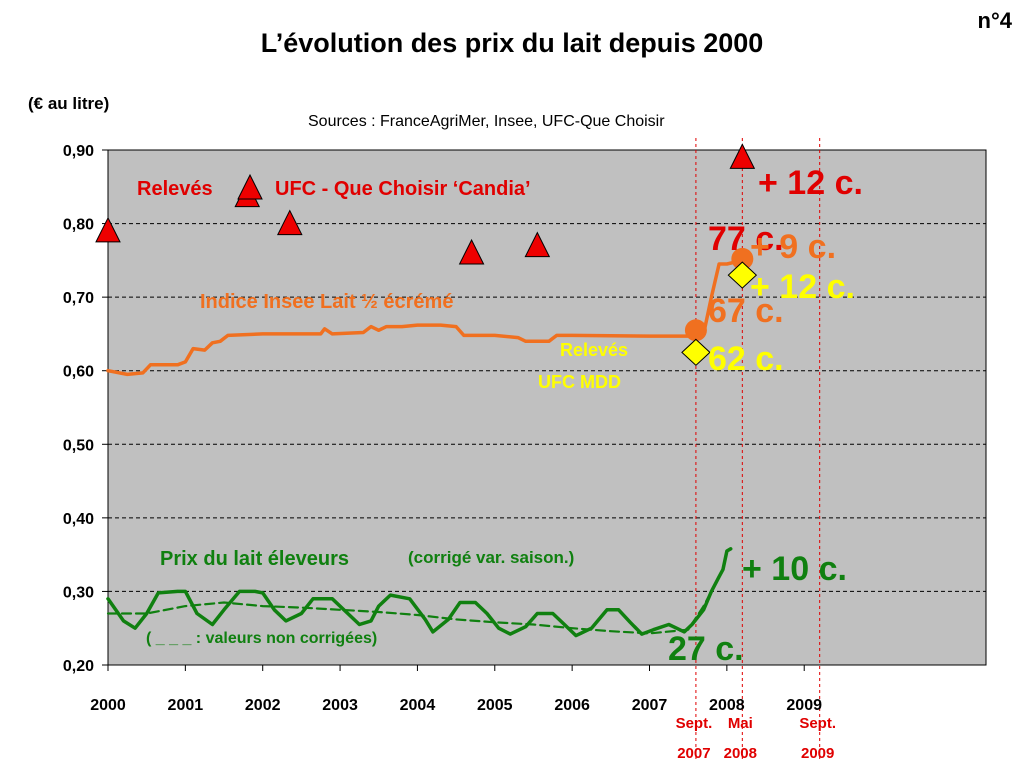 This screenshot has height=768, width=1024. What do you see at coordinates (794, 569) in the screenshot?
I see `annot-green-plus: + 10 c.` at bounding box center [794, 569].